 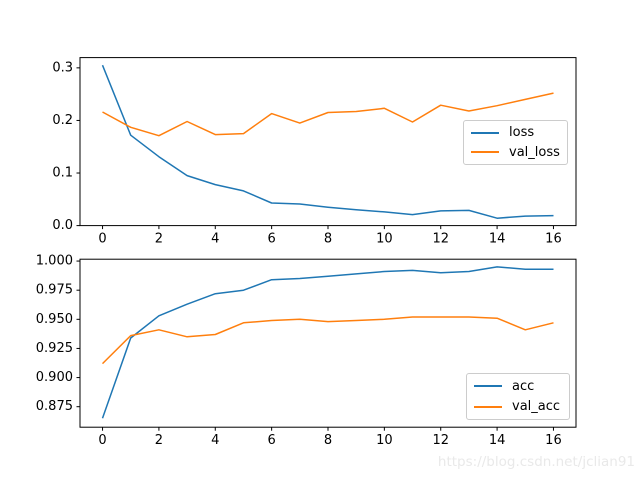 I want to click on acc-line-swatch, so click(x=488, y=386).